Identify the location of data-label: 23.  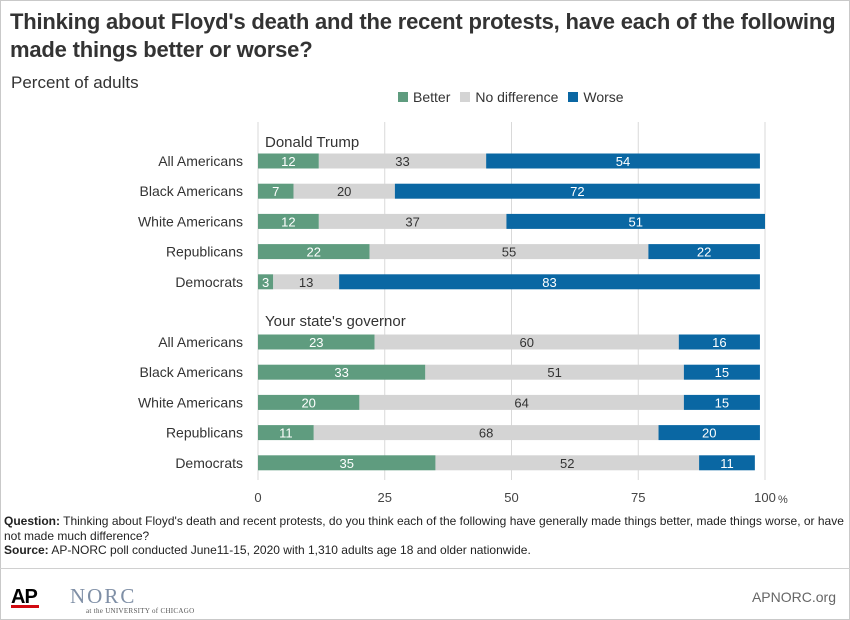
(316, 342).